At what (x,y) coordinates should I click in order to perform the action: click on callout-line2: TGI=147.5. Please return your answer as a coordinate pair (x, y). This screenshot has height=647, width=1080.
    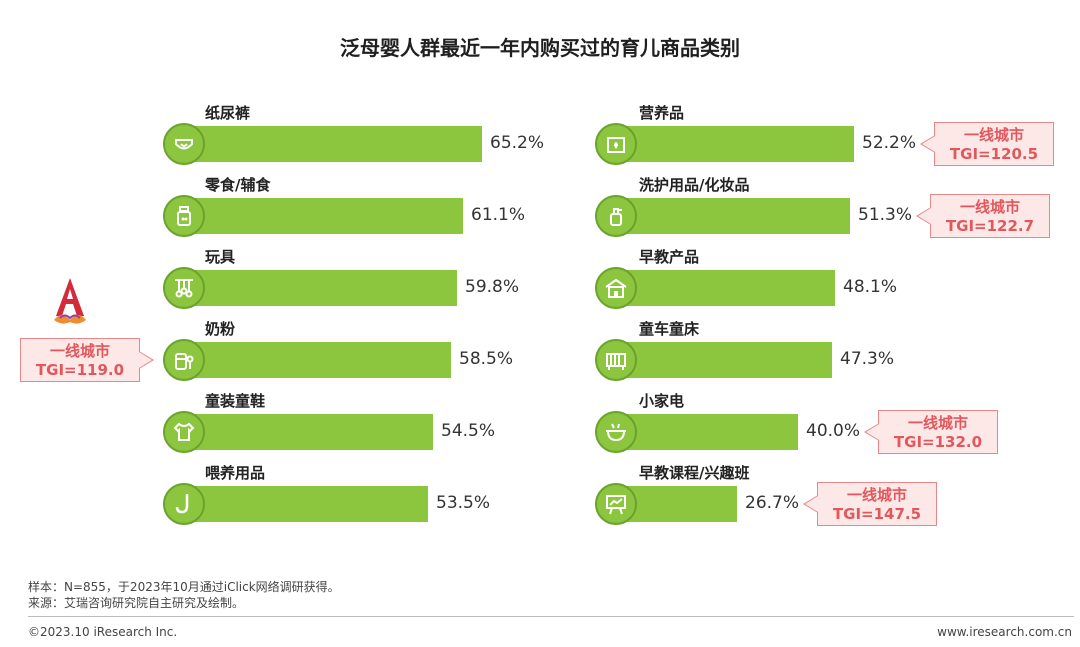
    Looking at the image, I should click on (877, 514).